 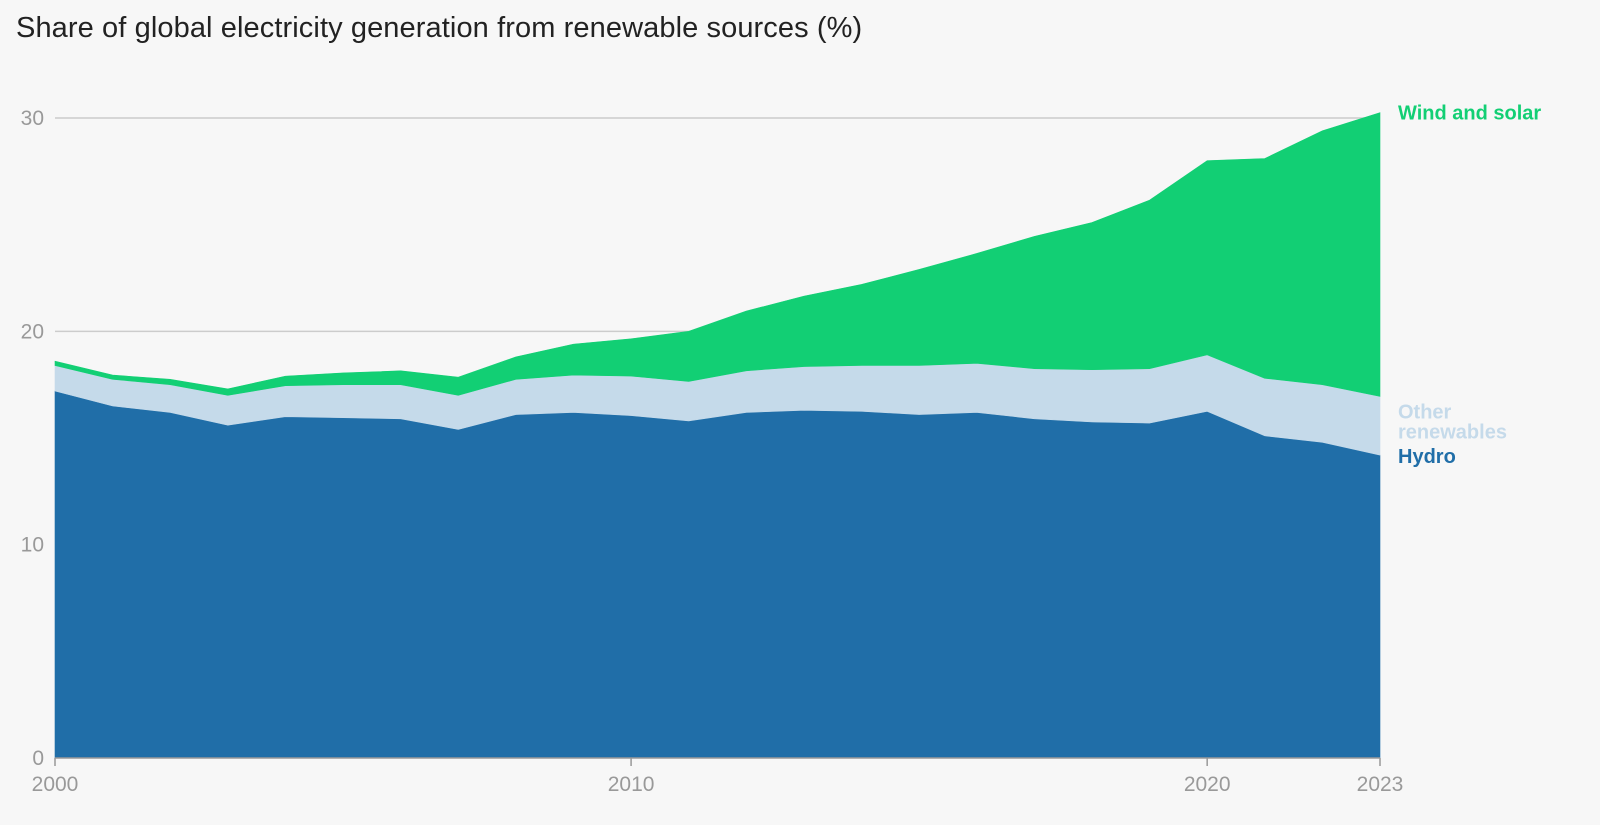 I want to click on y-tick-label-0: 0, so click(x=38, y=758).